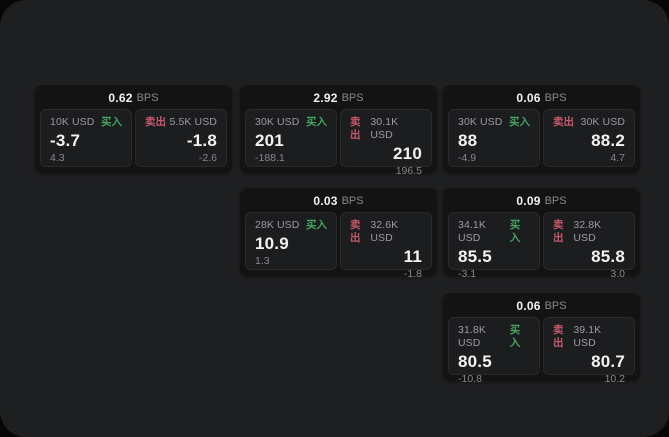 This screenshot has width=669, height=437. I want to click on sell-delta: 196.5, so click(408, 171).